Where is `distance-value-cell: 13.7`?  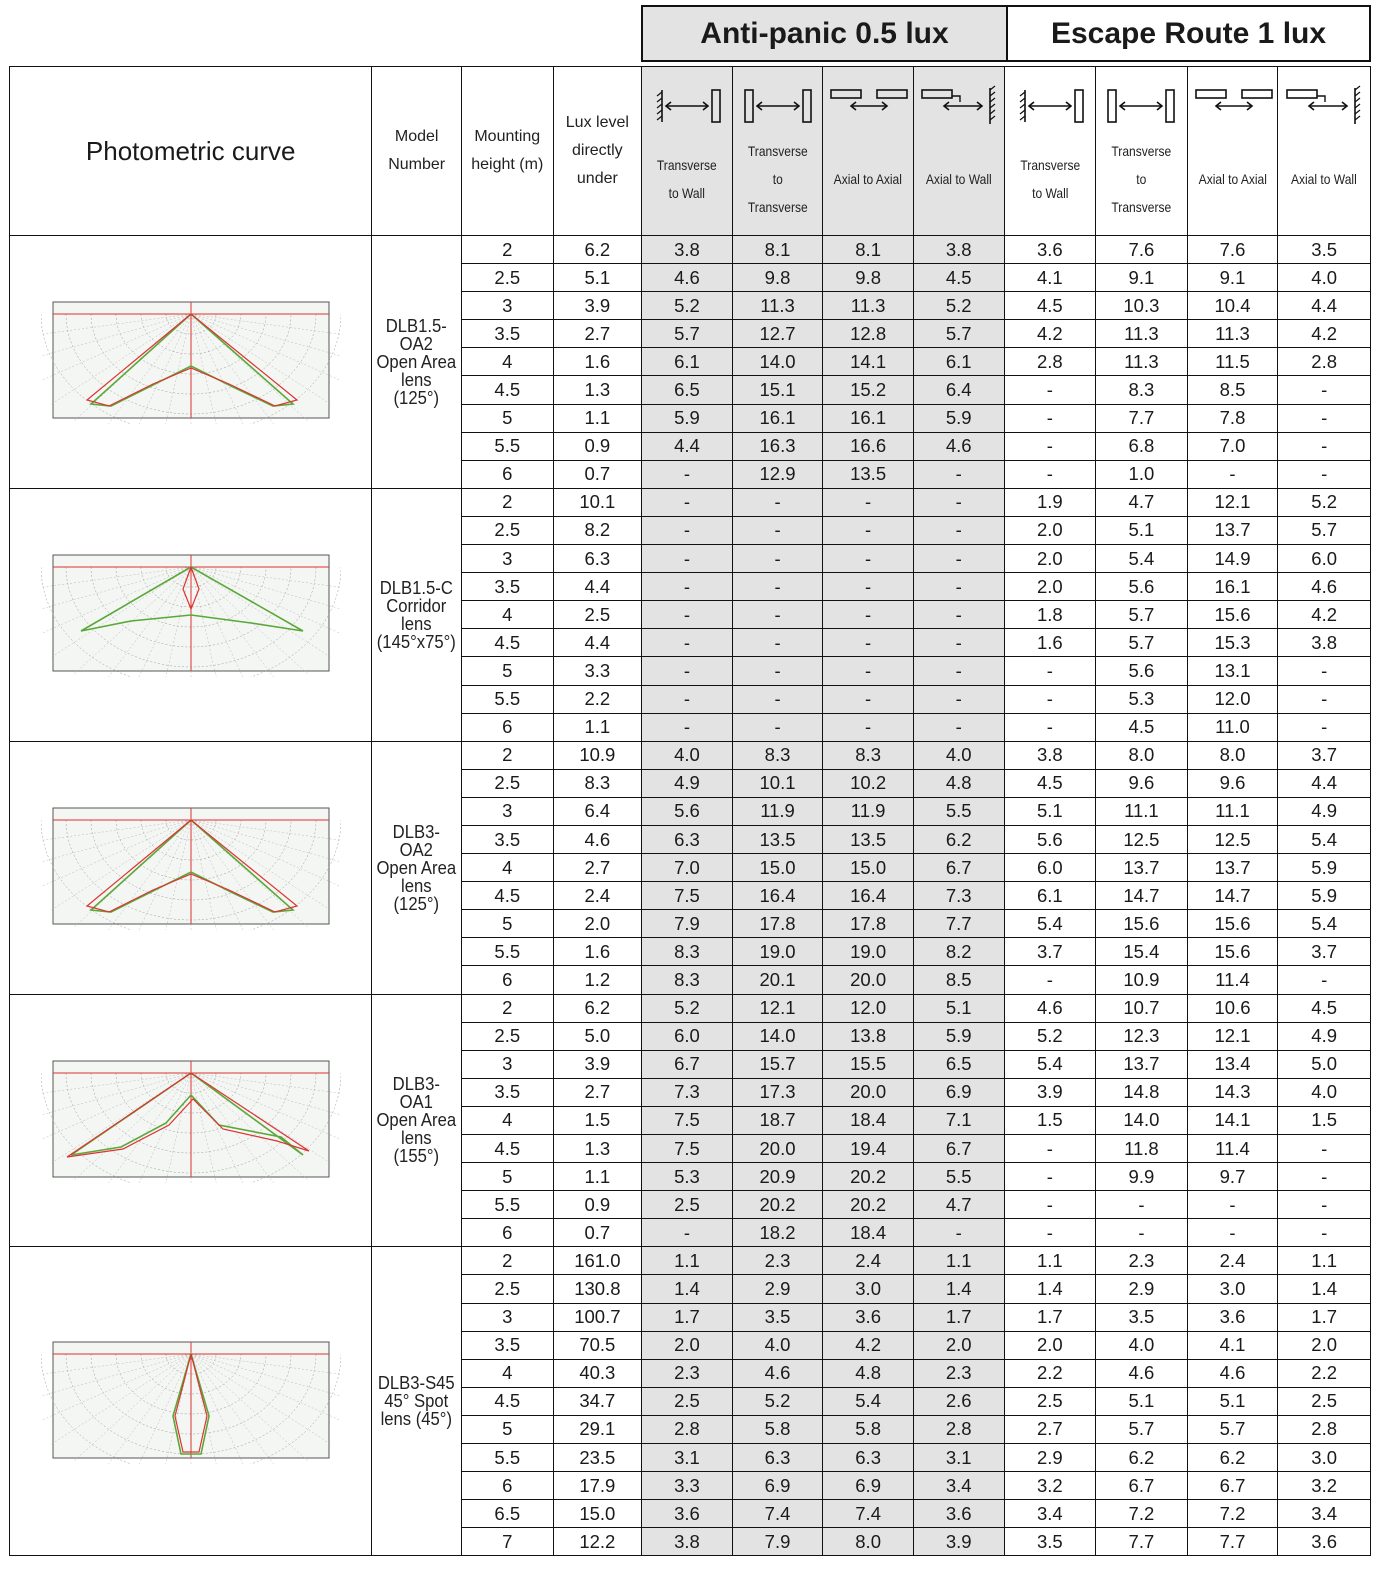
distance-value-cell: 13.7 is located at coordinates (1141, 868).